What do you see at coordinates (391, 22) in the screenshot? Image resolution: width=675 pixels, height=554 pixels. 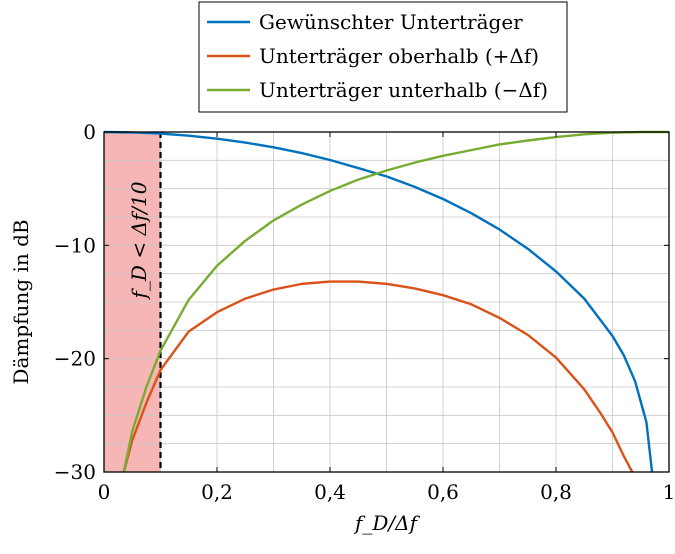 I see `legend-label-1: Gewünschter Unterträger` at bounding box center [391, 22].